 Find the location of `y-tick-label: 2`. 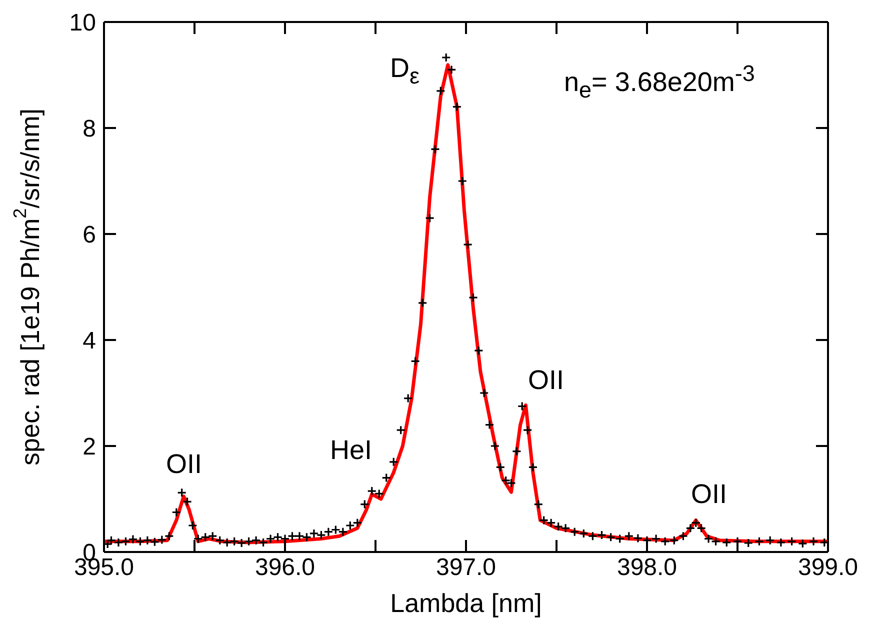

y-tick-label: 2 is located at coordinates (89, 447).